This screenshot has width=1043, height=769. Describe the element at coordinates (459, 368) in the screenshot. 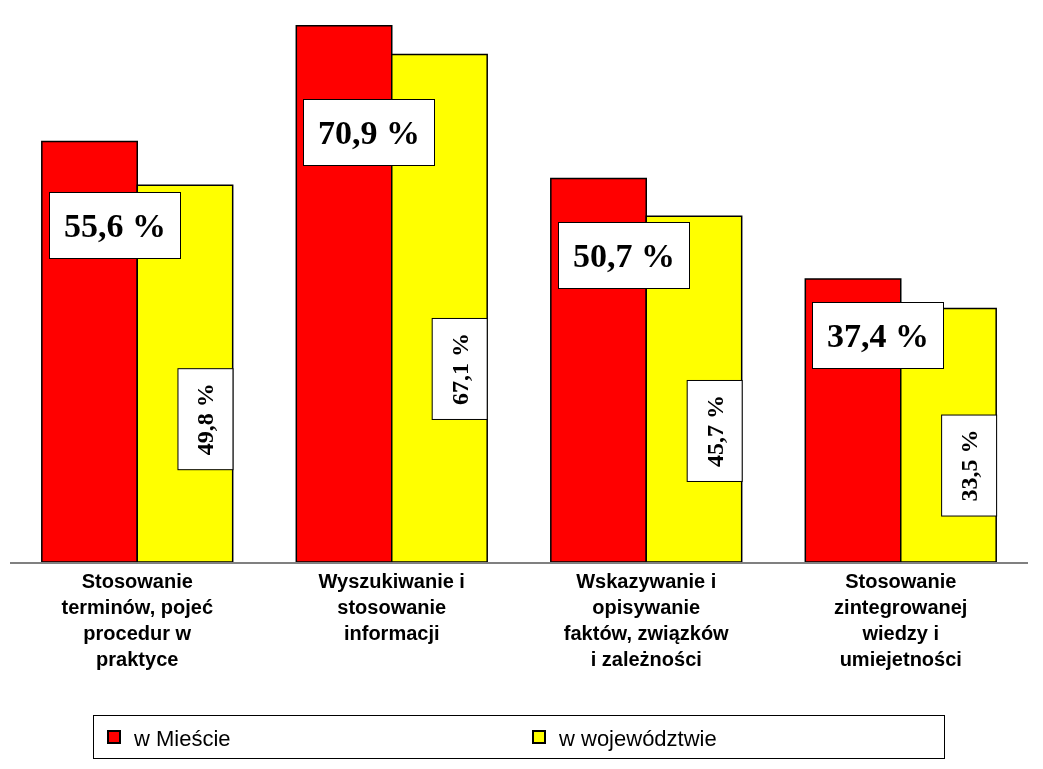

I see `data-label: 67,1 %` at that location.